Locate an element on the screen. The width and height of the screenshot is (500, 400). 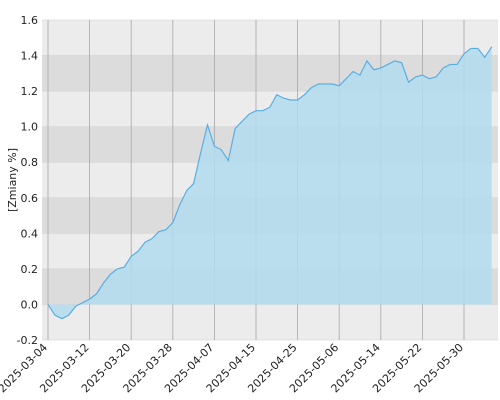
y-tick-label: 0.6 is located at coordinates (30, 198).